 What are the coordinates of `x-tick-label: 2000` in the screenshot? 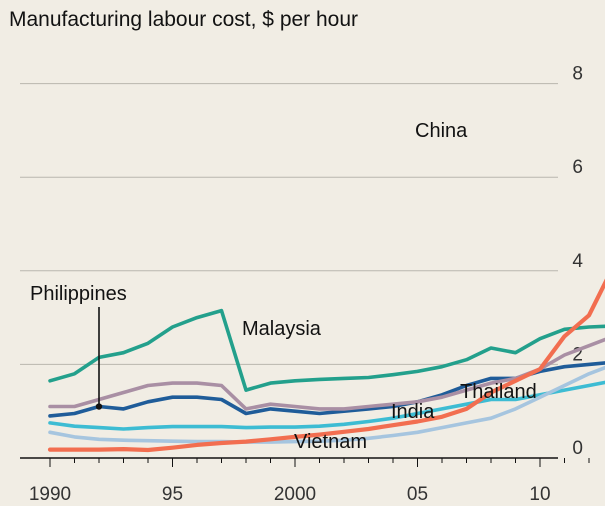 It's located at (295, 494).